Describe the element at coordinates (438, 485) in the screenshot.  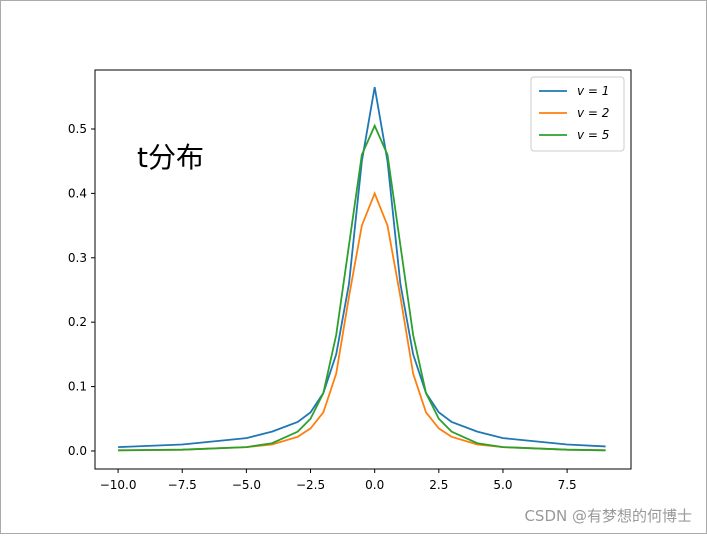
I see `x-tick-label: 2.5` at that location.